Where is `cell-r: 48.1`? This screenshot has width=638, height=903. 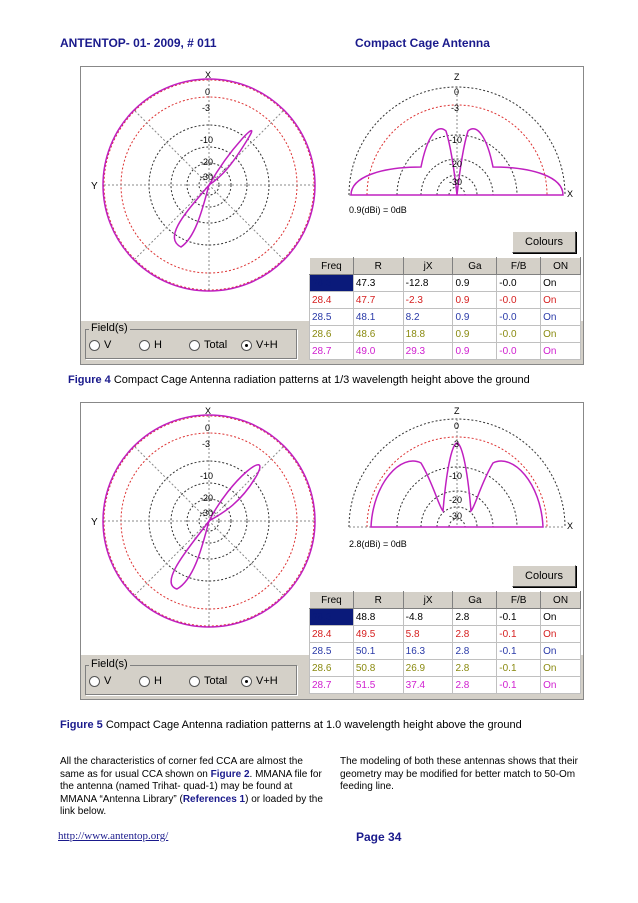
cell-r: 48.1 is located at coordinates (378, 317).